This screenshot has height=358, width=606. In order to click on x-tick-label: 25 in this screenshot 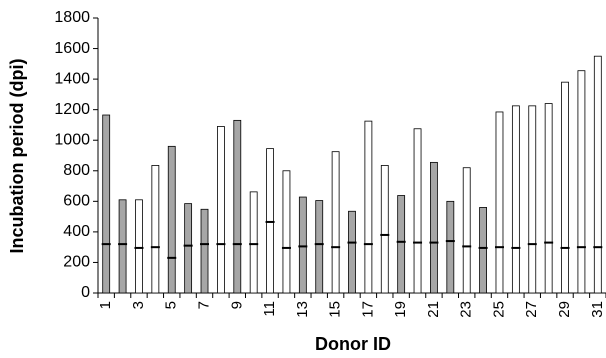, I will do `click(498, 309)`.